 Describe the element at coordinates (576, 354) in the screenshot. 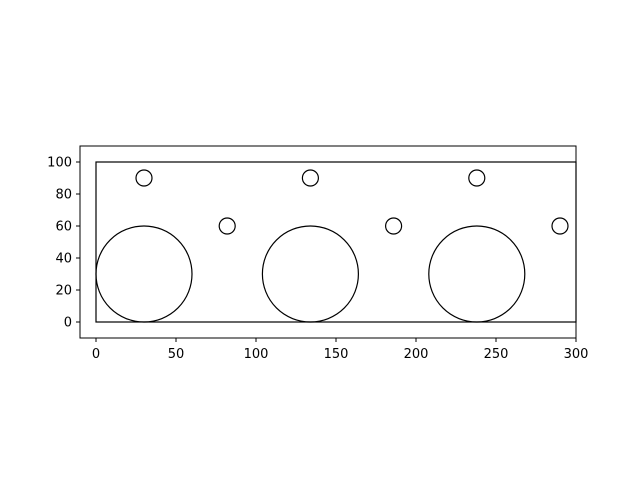

I see `x-tick-label: 300` at that location.